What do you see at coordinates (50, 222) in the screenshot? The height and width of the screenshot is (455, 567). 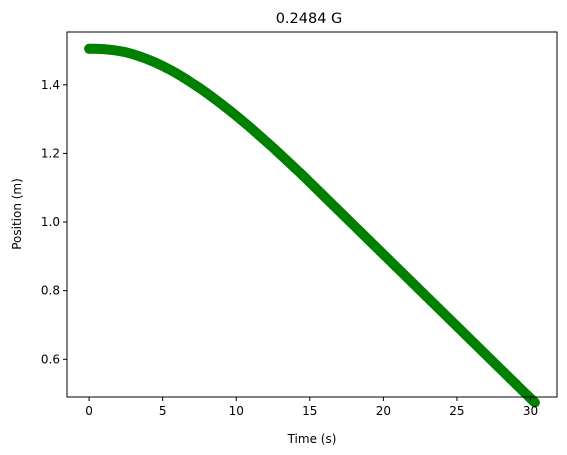 I see `y-tick-label: 1.0` at bounding box center [50, 222].